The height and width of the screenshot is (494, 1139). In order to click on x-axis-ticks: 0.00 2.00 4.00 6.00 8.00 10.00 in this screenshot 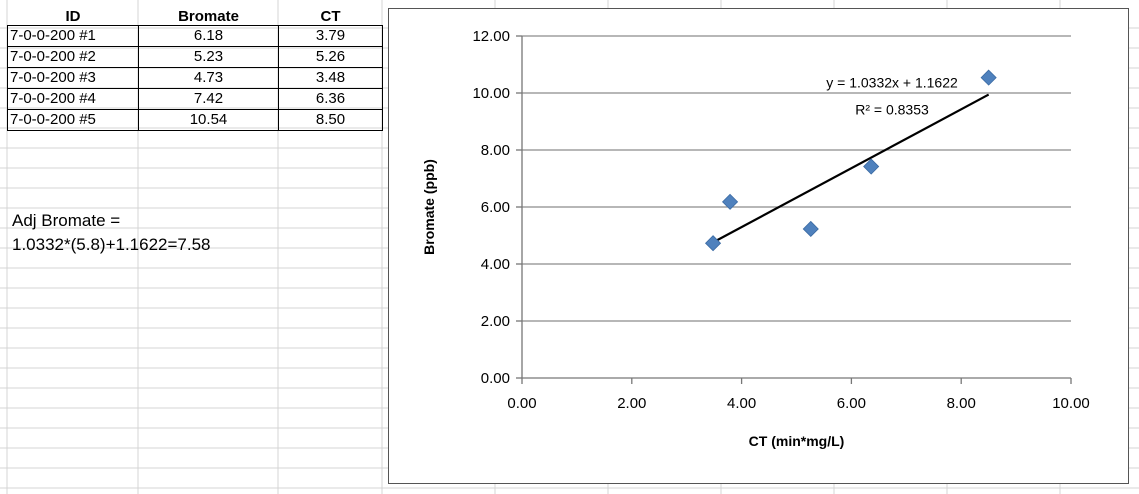, I will do `click(798, 395)`.